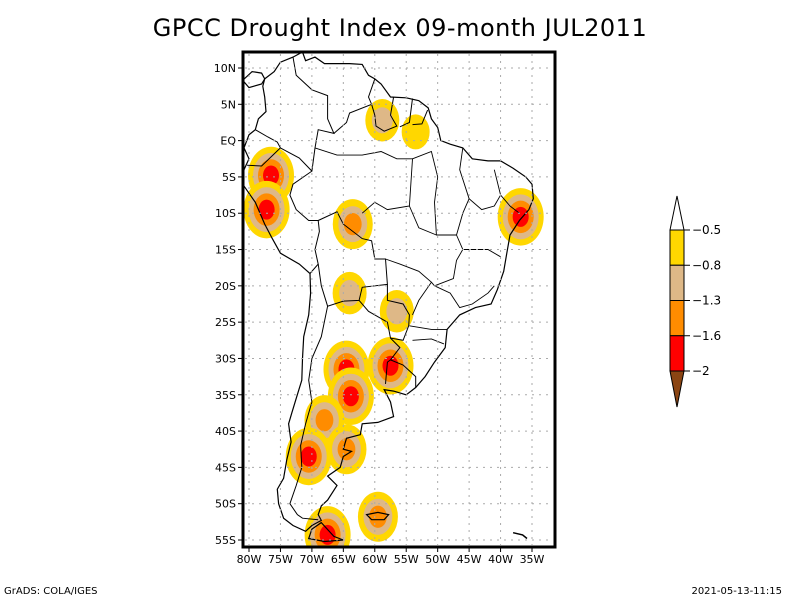 The height and width of the screenshot is (600, 800). What do you see at coordinates (701, 371) in the screenshot?
I see `colorbar-label: −2` at bounding box center [701, 371].